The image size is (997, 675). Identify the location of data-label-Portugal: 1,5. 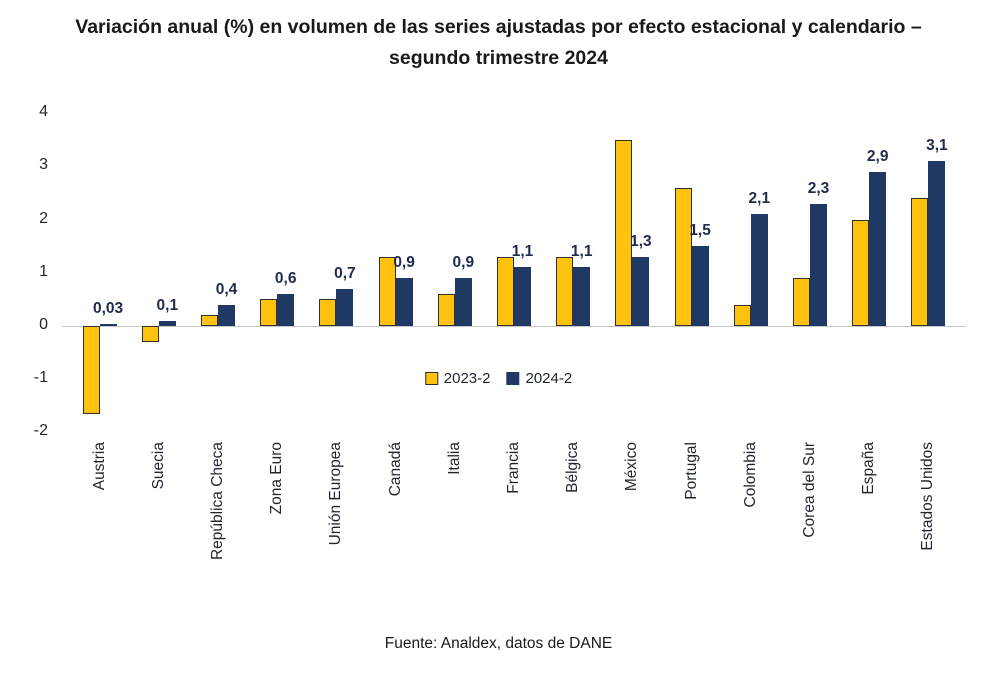
(700, 231).